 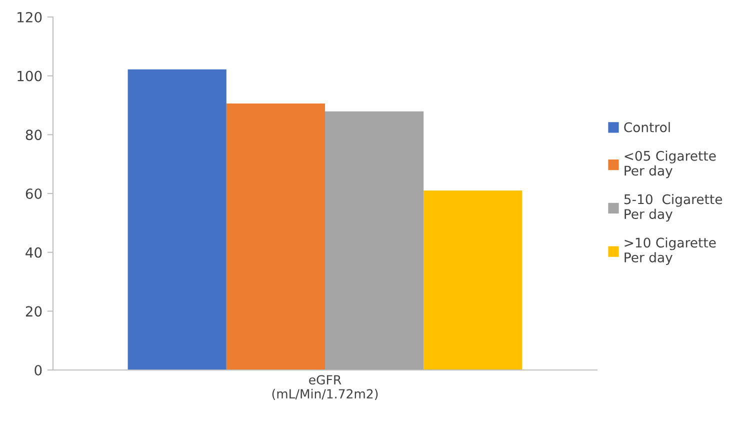 I want to click on y-tick-label: 120, so click(x=30, y=17).